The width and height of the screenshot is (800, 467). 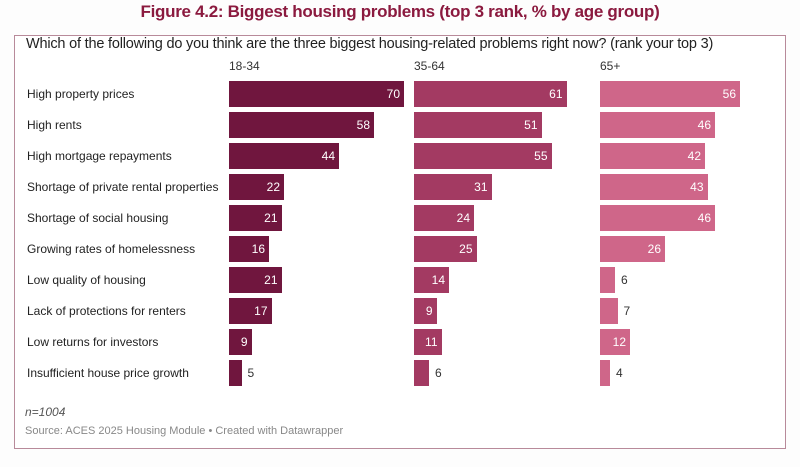 What do you see at coordinates (697, 187) in the screenshot?
I see `data-label: 43` at bounding box center [697, 187].